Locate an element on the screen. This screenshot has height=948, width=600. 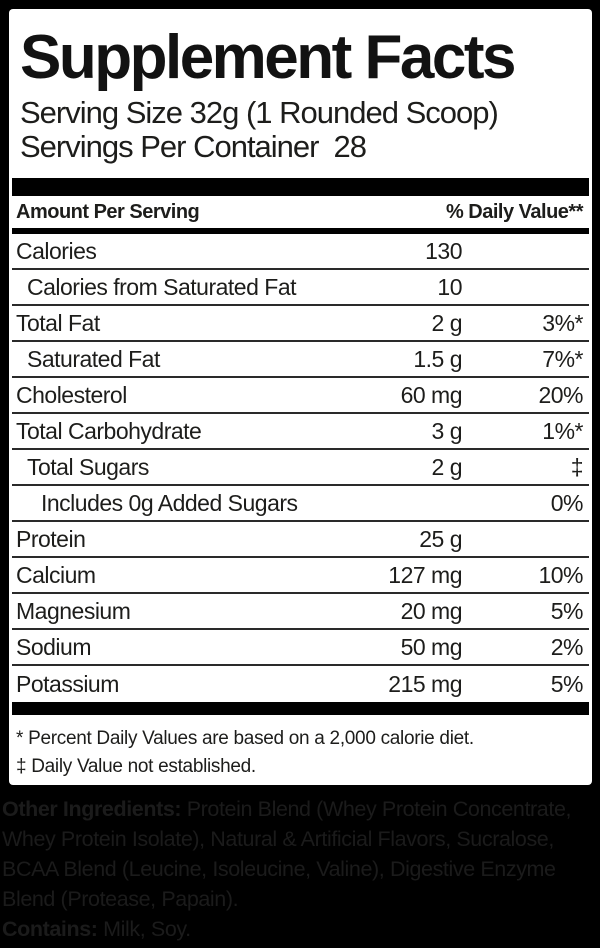
table-row-cholesterol: Cholesterol 60 mg 20% is located at coordinates (300, 396).